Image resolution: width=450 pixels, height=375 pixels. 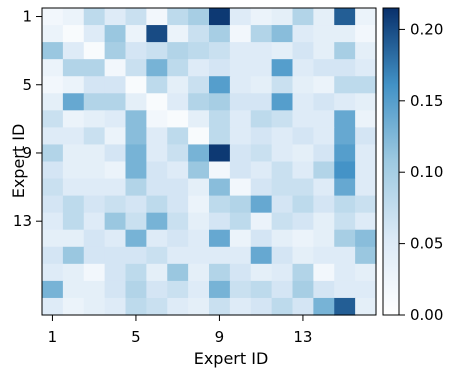 I want to click on colorbar-tick-label: 0.05, so click(x=426, y=244).